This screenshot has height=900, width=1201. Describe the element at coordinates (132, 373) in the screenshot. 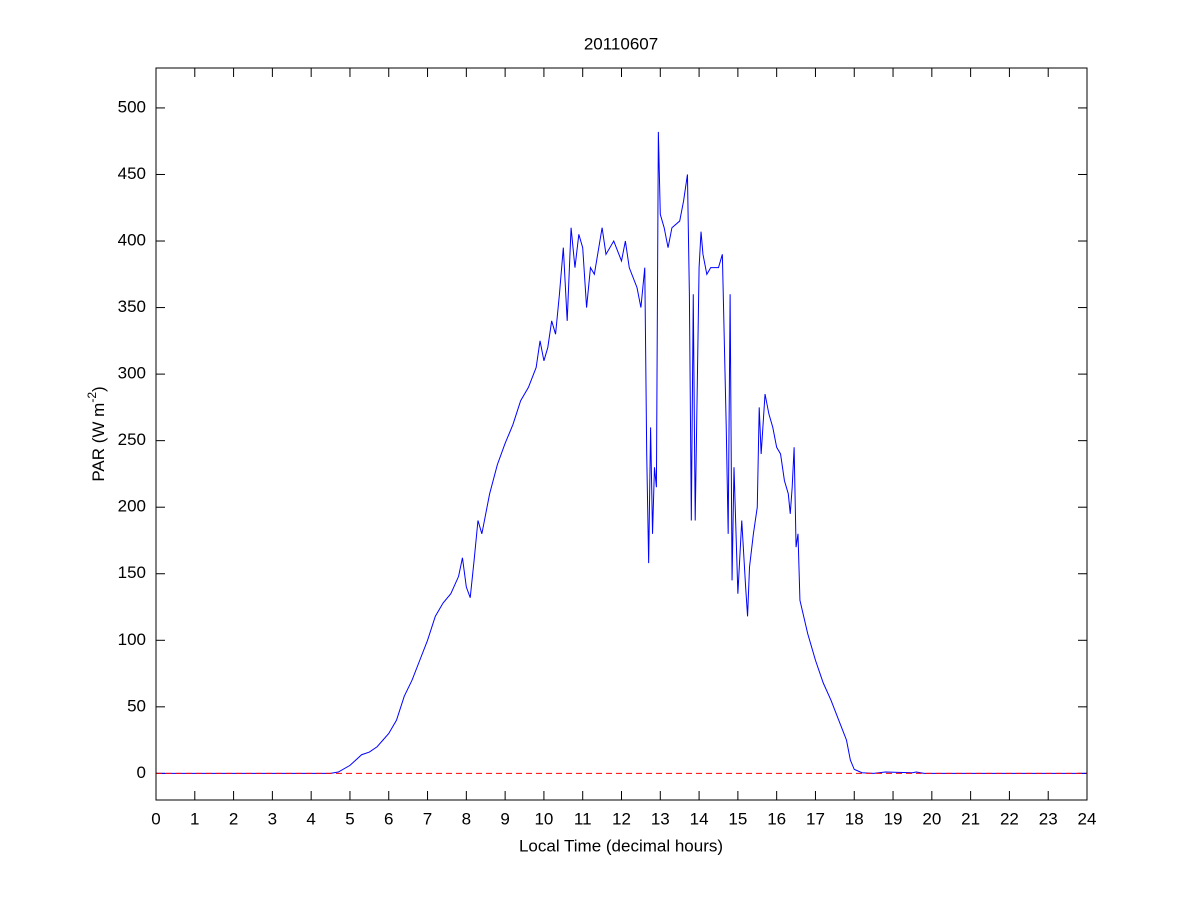

I see `y-tick-label: 300` at that location.